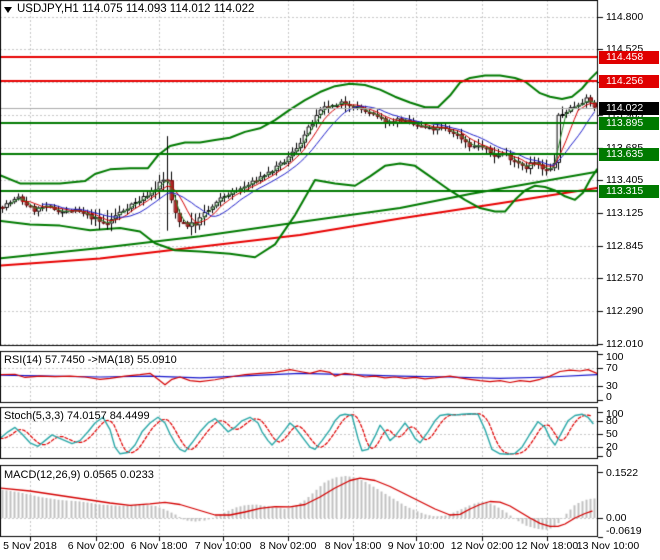 This screenshot has width=660, height=560. Describe the element at coordinates (612, 386) in the screenshot. I see `rsi-axis-label: 30` at that location.